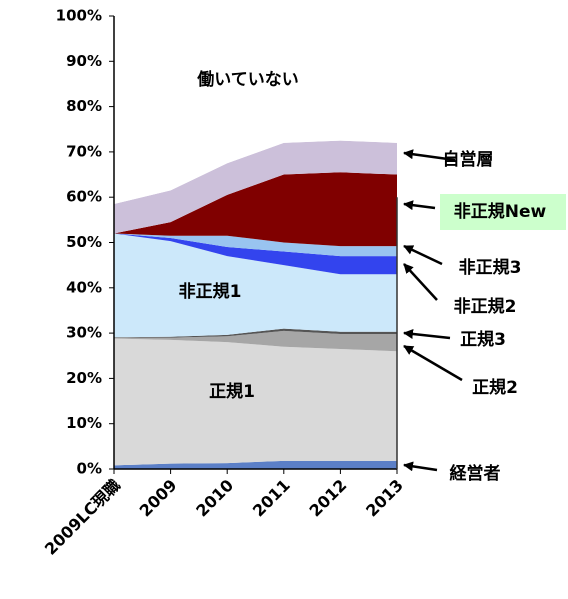 The width and height of the screenshot is (568, 599). Describe the element at coordinates (89, 469) in the screenshot. I see `y-tick-label: 0%` at that location.